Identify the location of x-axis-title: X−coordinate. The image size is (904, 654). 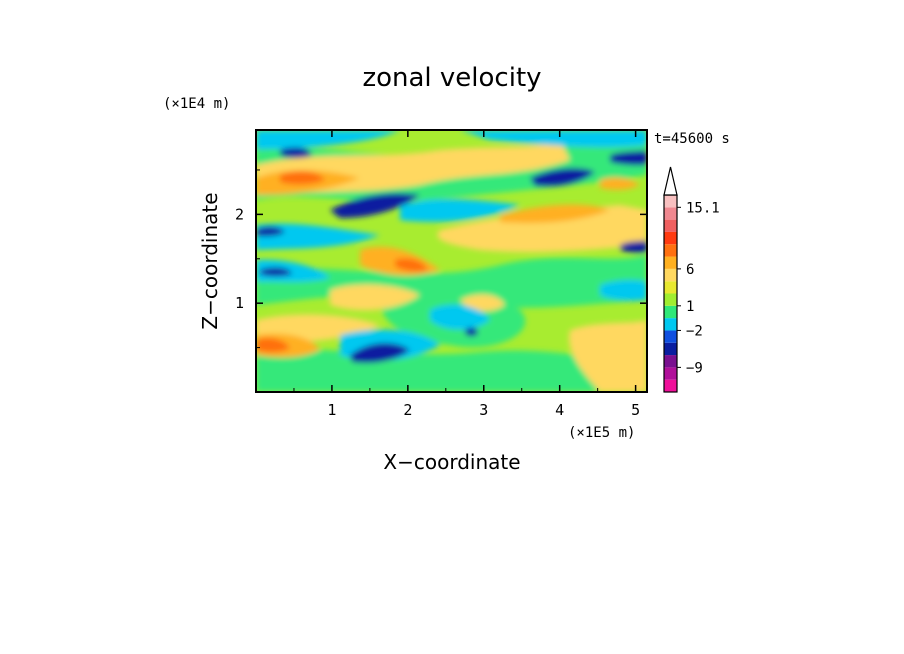
(451, 462).